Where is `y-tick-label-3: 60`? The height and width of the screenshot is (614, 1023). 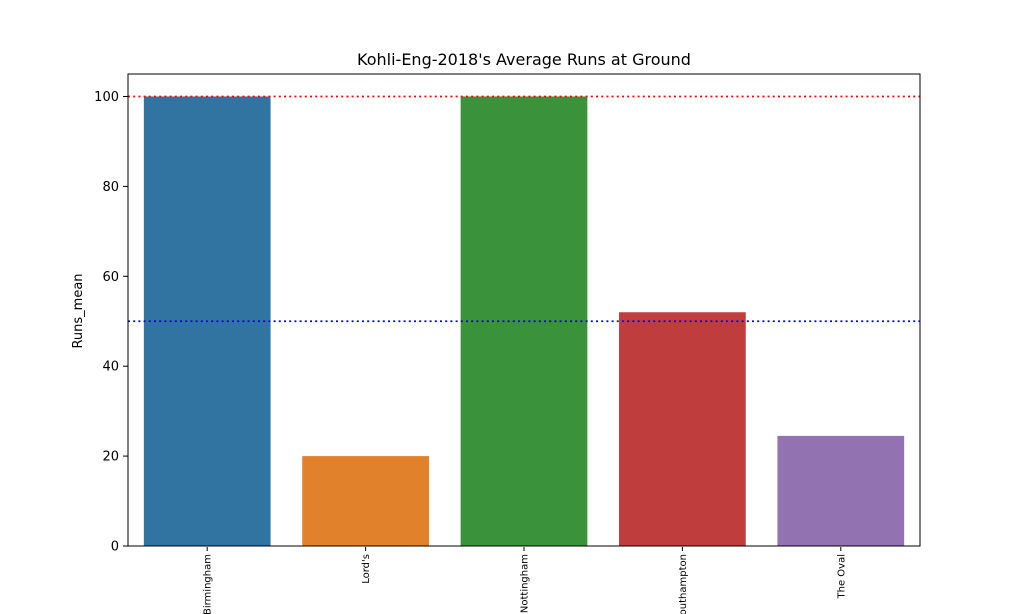 y-tick-label-3: 60 is located at coordinates (110, 277).